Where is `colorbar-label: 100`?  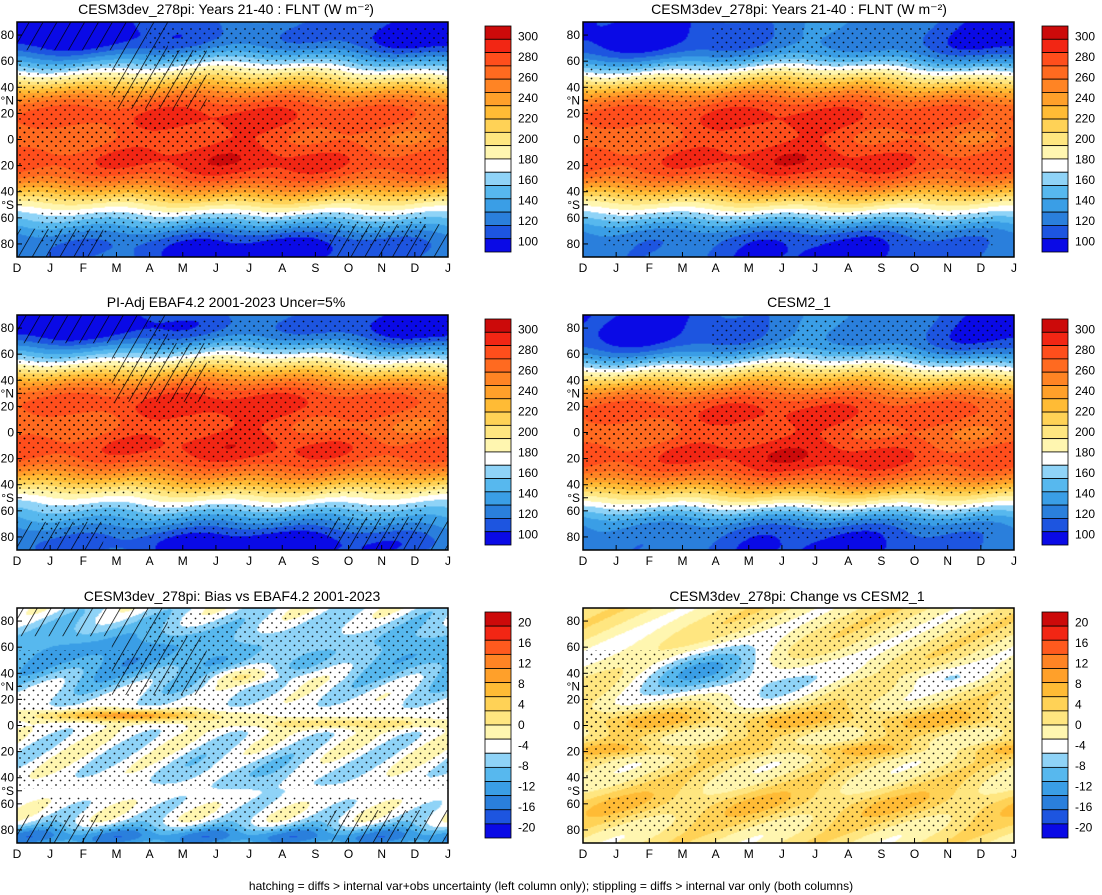 colorbar-label: 100 is located at coordinates (1085, 535).